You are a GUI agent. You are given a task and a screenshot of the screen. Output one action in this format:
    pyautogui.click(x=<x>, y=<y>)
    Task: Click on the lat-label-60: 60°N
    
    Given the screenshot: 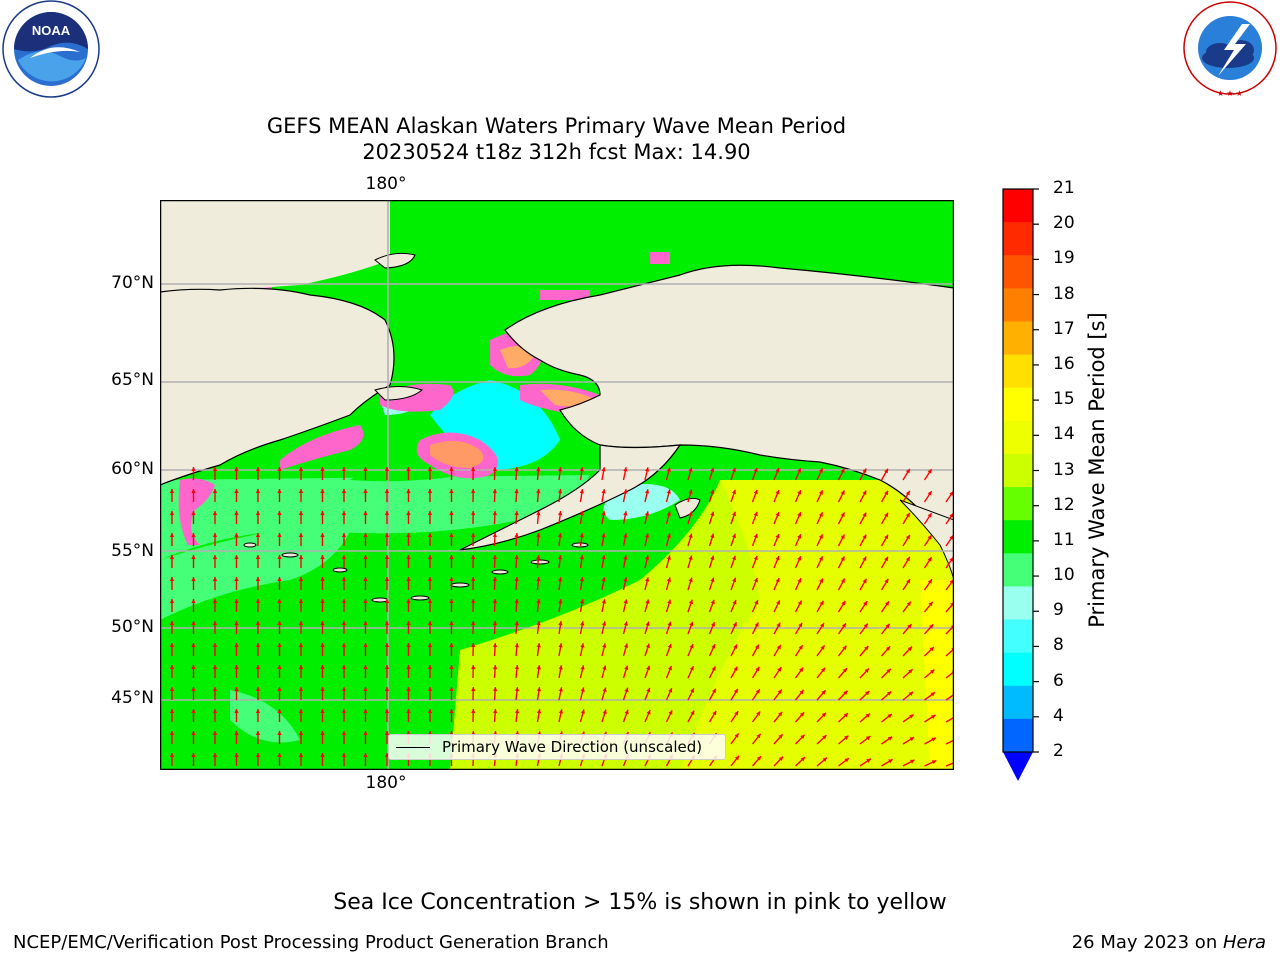 What is the action you would take?
    pyautogui.click(x=132, y=469)
    